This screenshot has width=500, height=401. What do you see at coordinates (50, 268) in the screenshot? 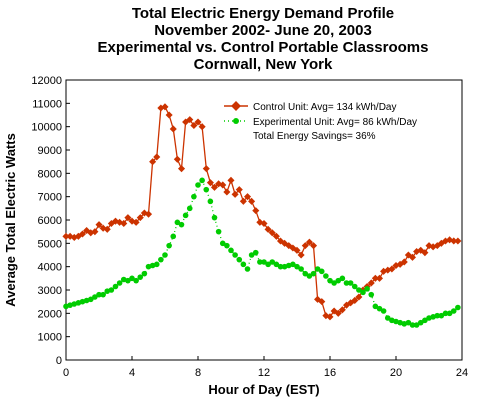
I see `y-tick-label: 4000` at bounding box center [50, 268].